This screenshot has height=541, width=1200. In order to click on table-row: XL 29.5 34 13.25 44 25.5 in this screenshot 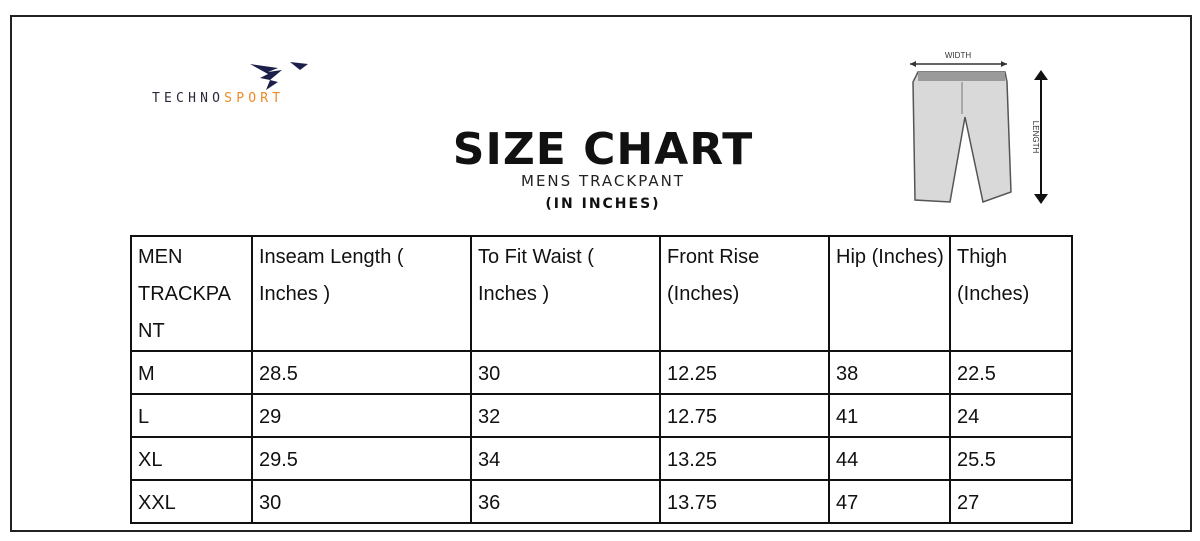, I will do `click(601, 458)`.